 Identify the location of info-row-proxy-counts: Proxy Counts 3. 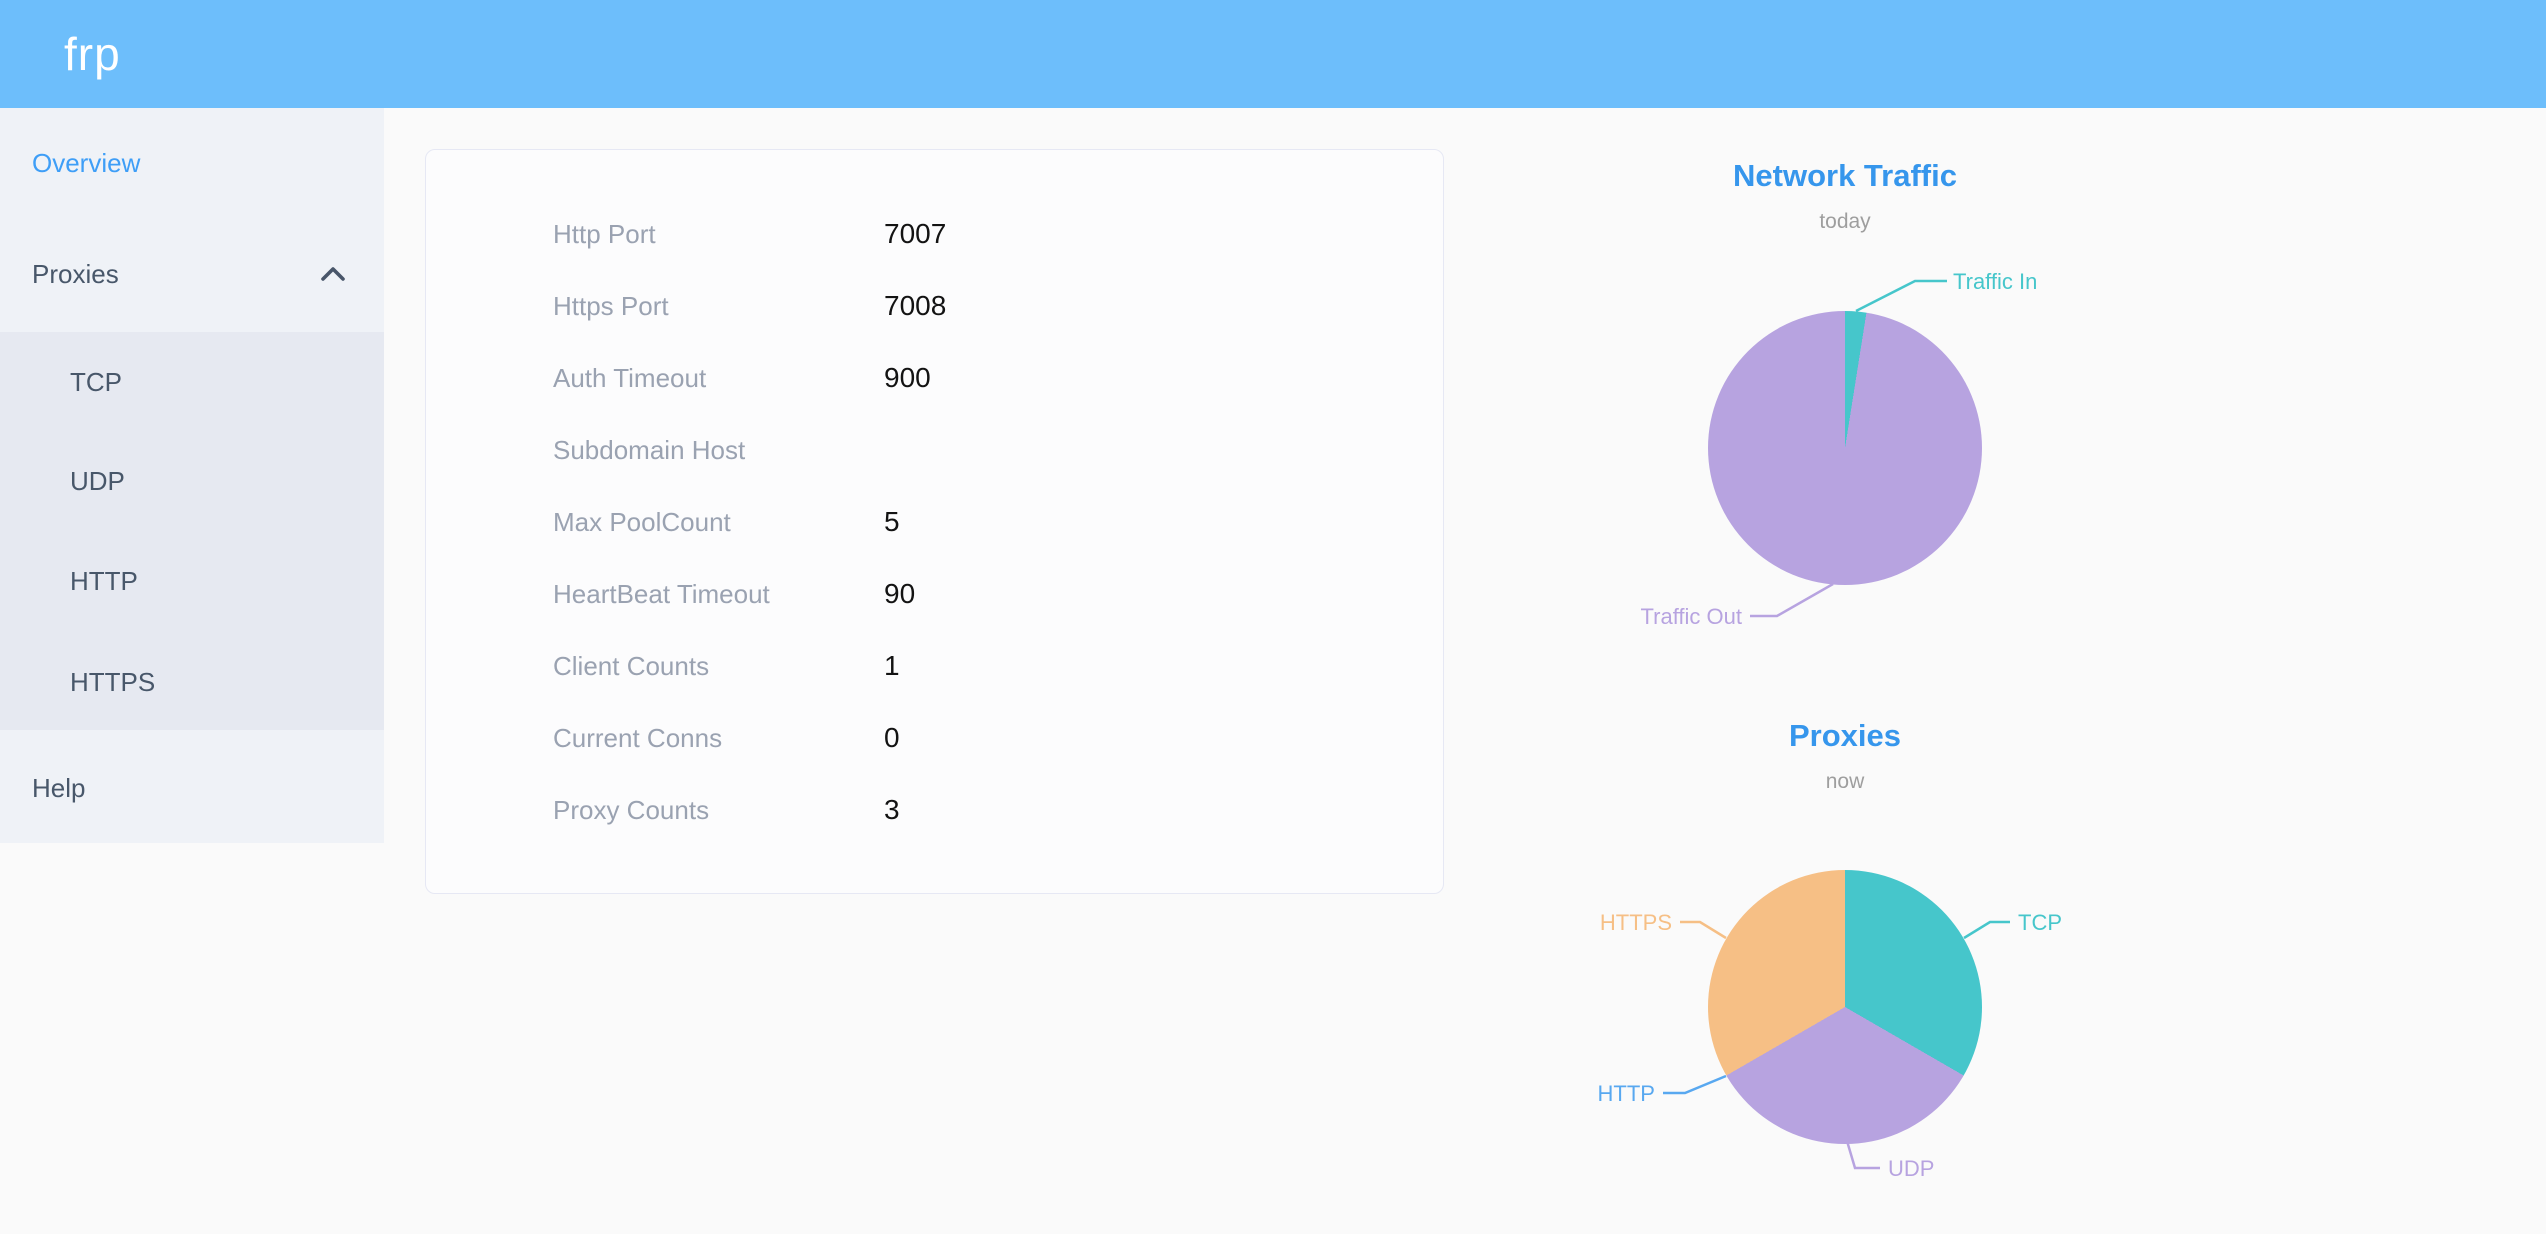
(998, 810).